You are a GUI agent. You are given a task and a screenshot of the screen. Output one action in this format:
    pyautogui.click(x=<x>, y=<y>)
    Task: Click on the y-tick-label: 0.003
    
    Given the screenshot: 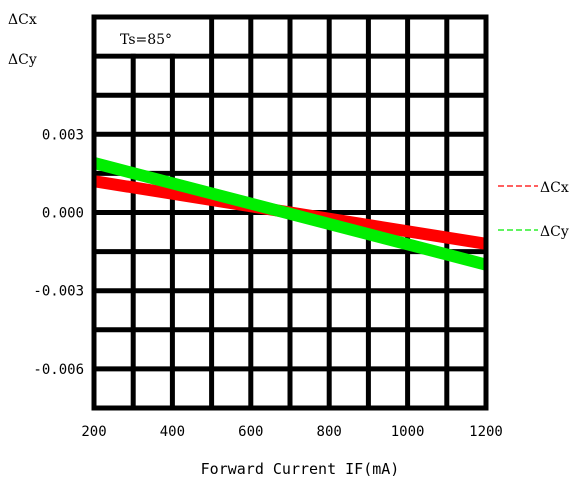 What is the action you would take?
    pyautogui.click(x=63, y=135)
    